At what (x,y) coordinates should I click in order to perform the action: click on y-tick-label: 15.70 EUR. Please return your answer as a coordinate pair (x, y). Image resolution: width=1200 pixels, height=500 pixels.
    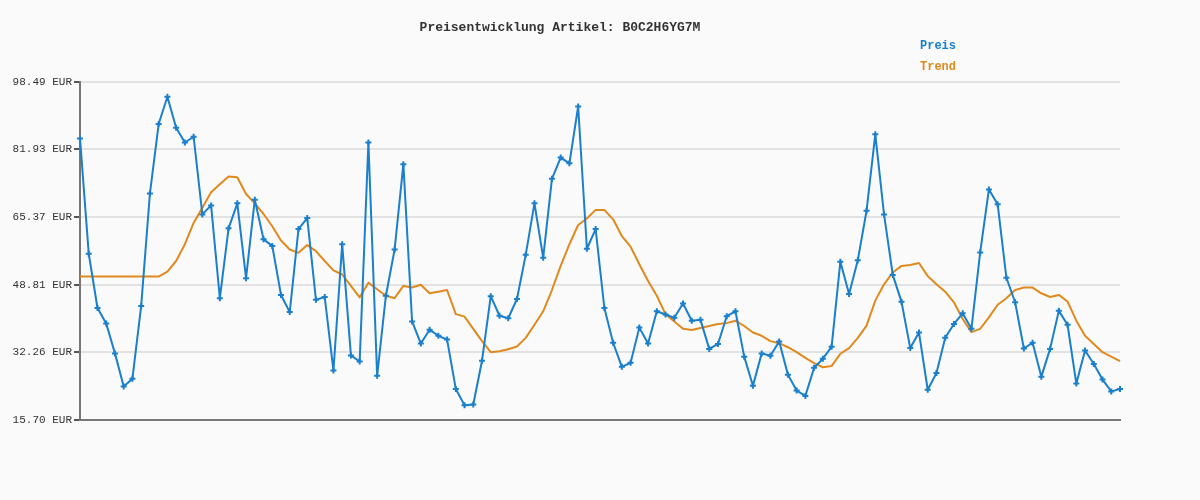
    Looking at the image, I should click on (42, 419).